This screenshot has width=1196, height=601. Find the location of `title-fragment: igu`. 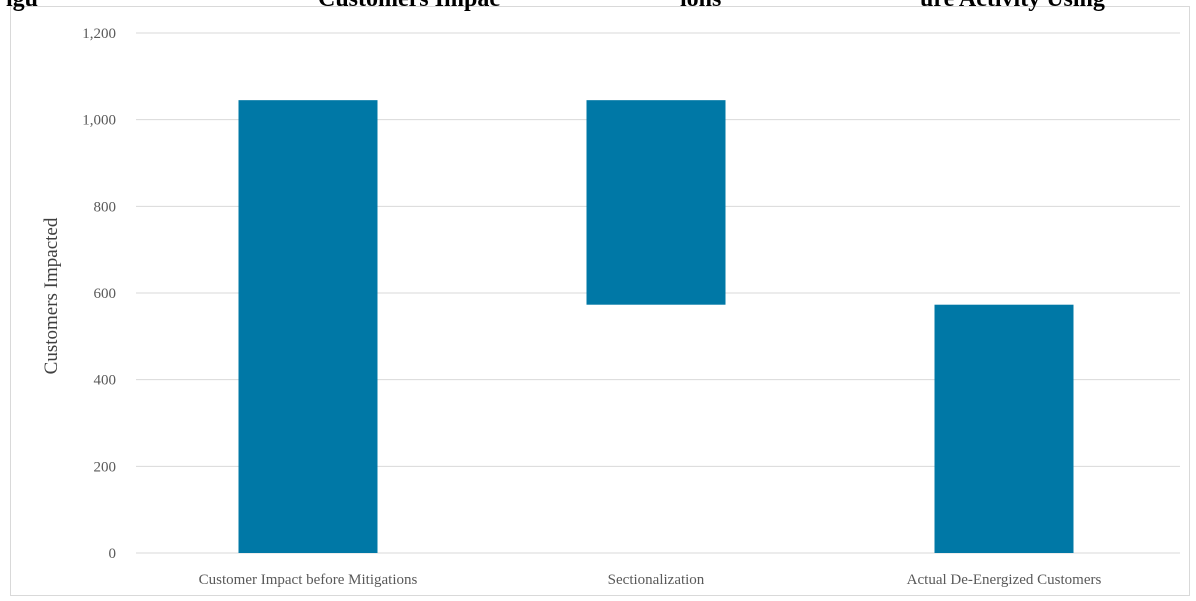

title-fragment: igu is located at coordinates (22, 6).